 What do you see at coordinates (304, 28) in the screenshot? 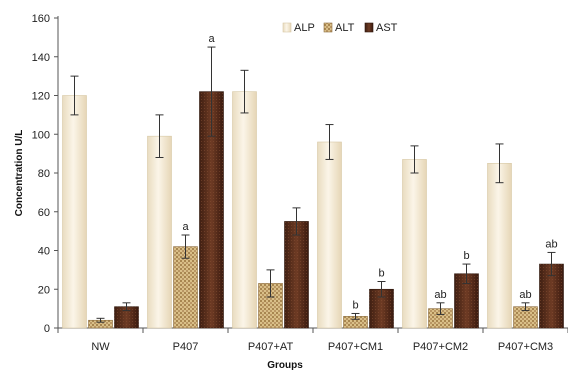
I see `legend-label: ALP` at bounding box center [304, 28].